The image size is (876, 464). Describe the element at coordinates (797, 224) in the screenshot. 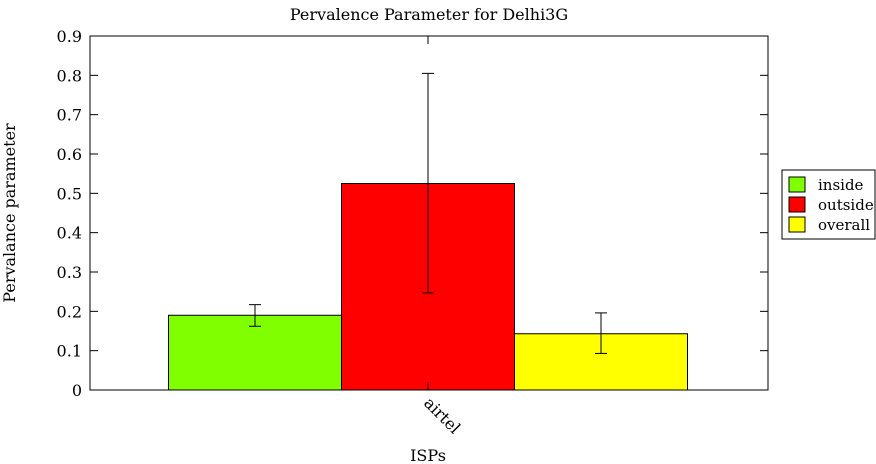

I see `legend-swatch-overall` at that location.